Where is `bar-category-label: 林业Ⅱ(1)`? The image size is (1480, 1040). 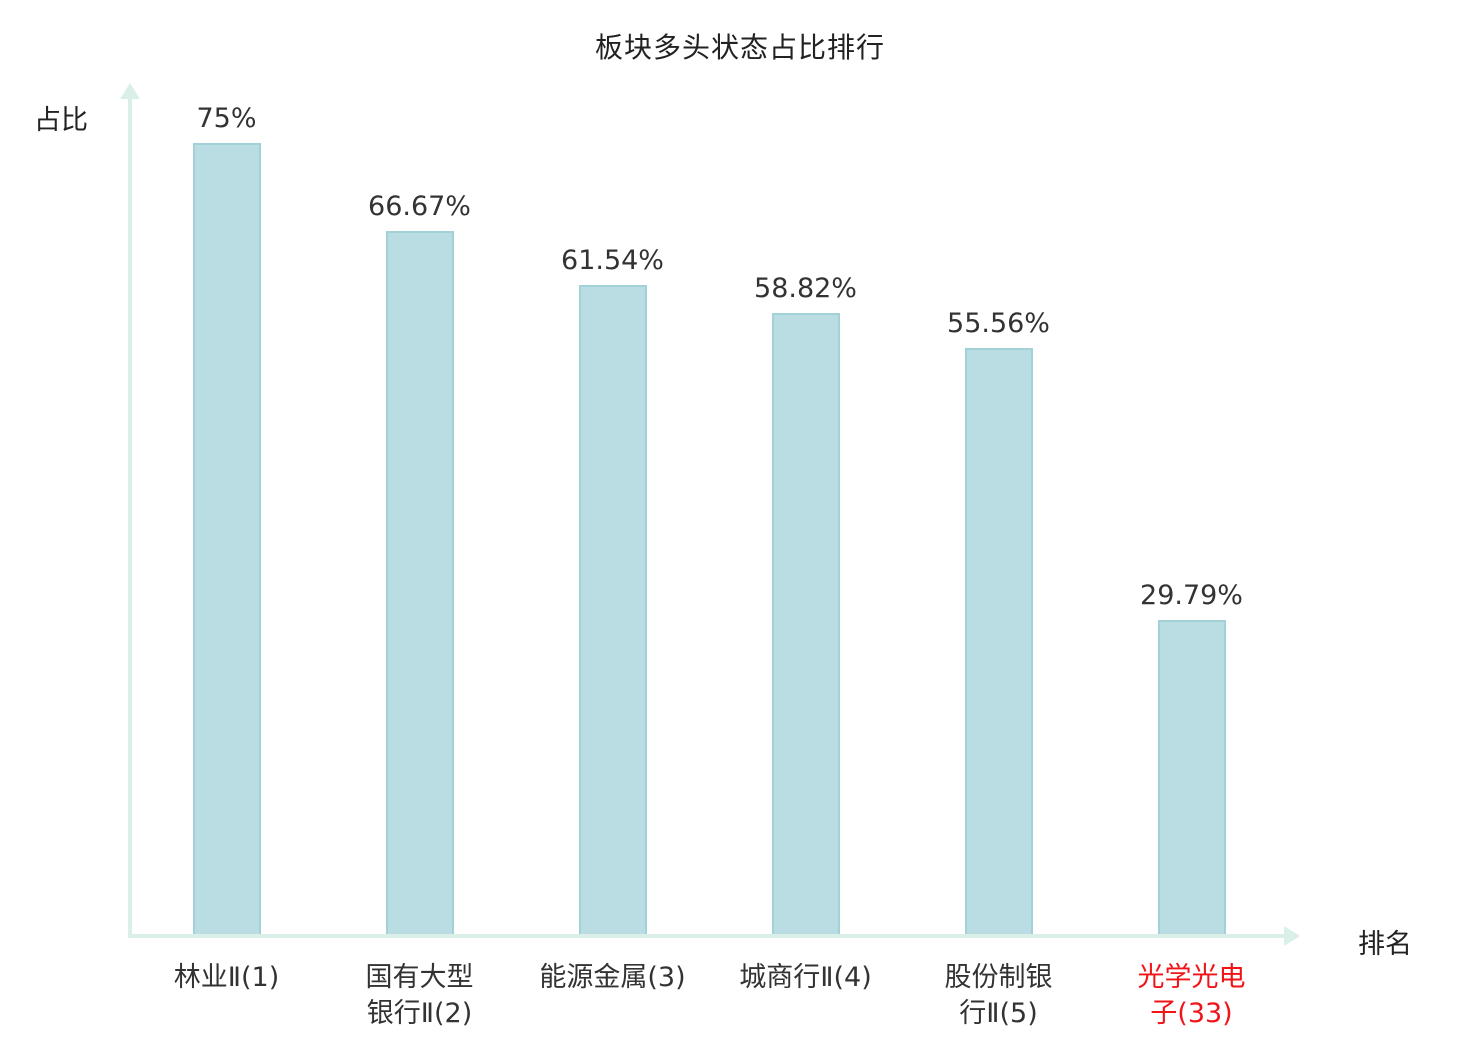 bar-category-label: 林业Ⅱ(1) is located at coordinates (226, 977).